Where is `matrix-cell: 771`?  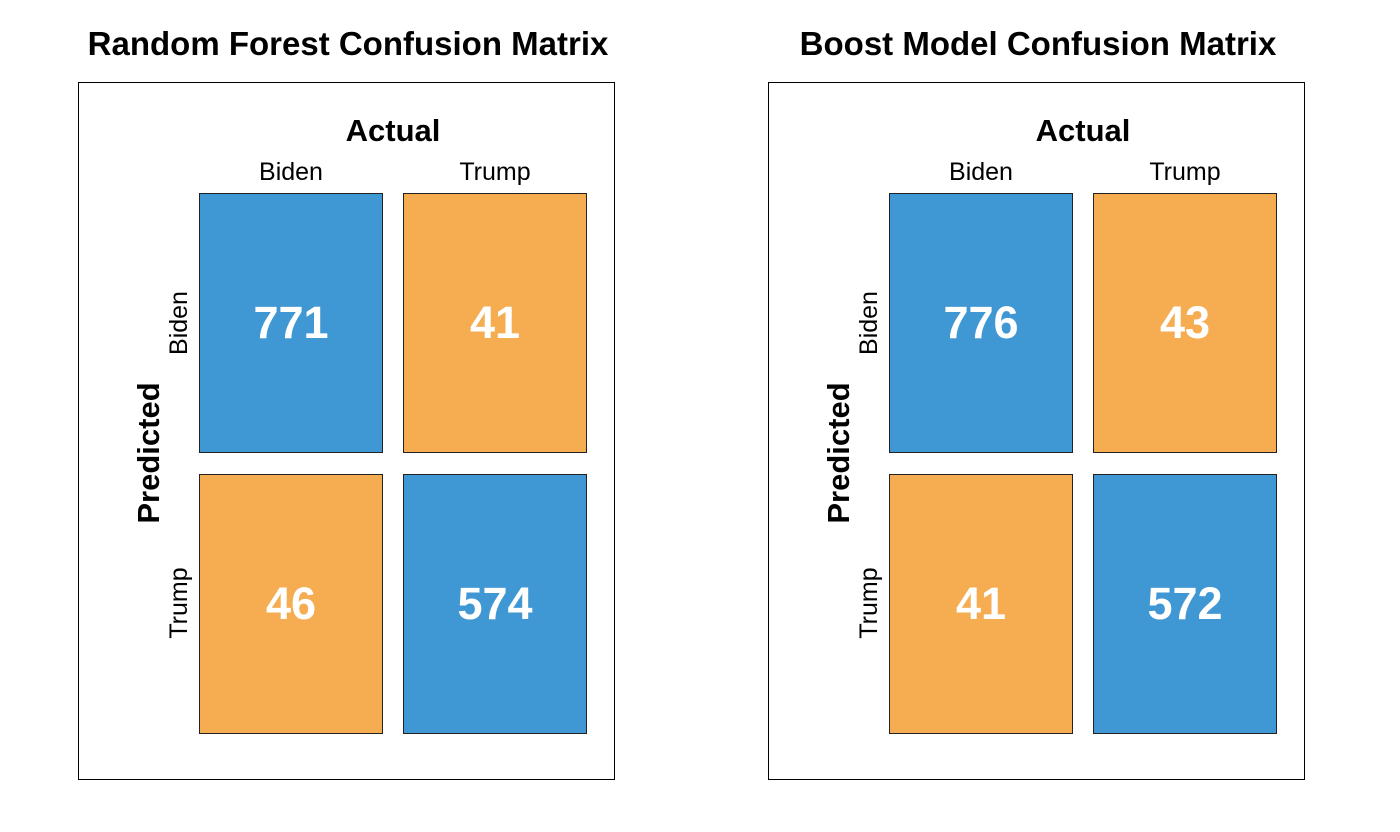
matrix-cell: 771 is located at coordinates (291, 323).